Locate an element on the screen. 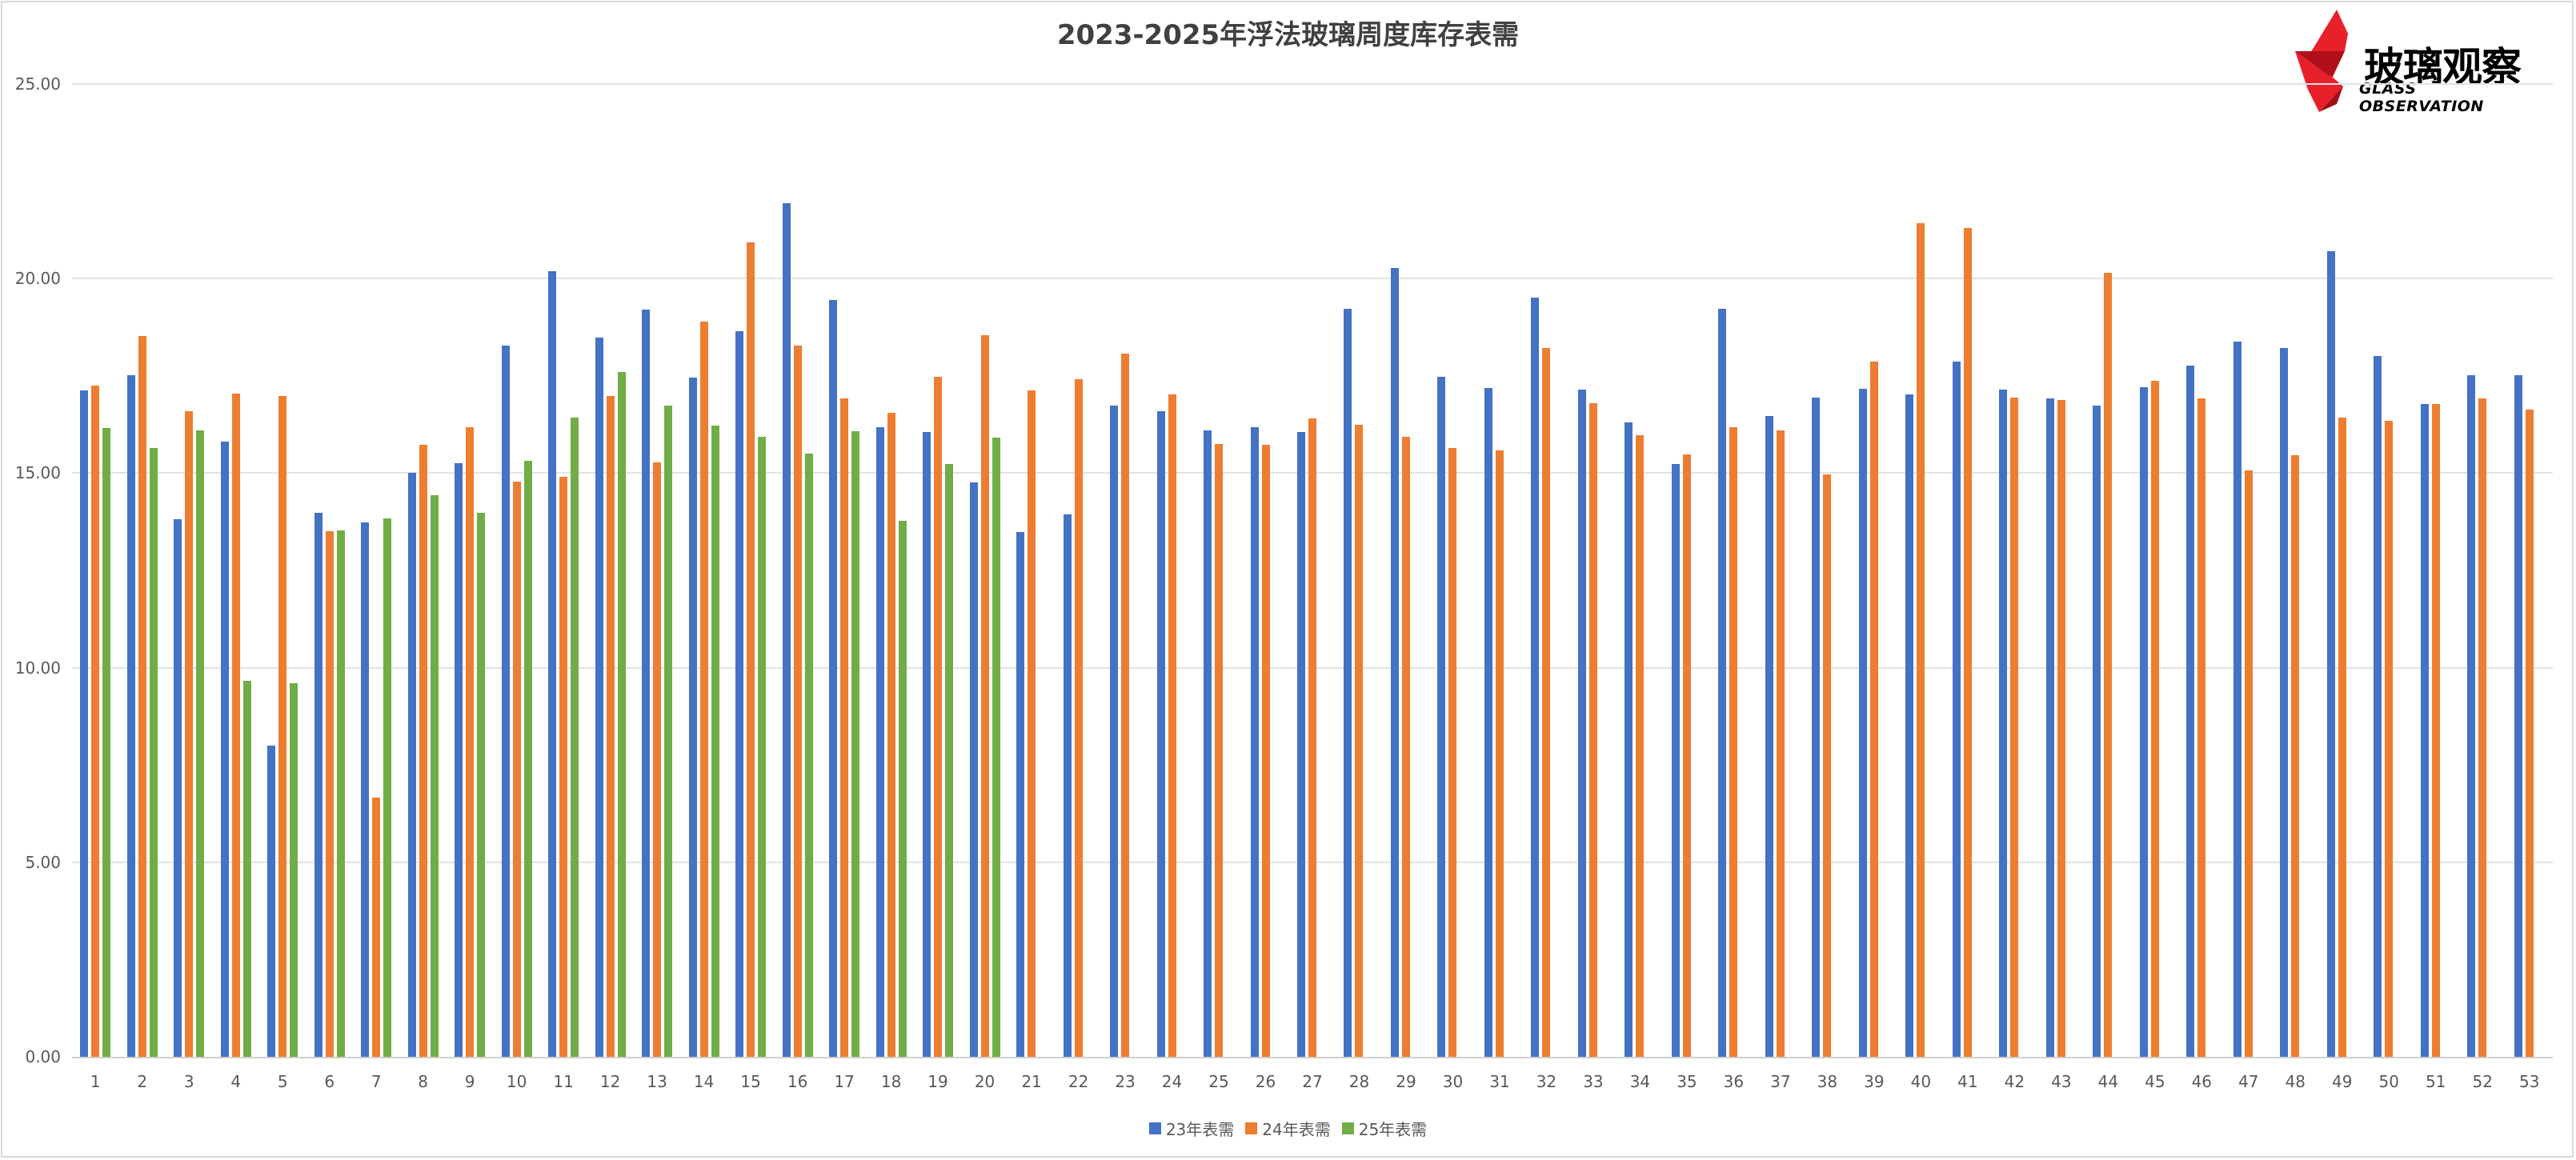 The width and height of the screenshot is (2576, 1160). bar-23年表需-w47 is located at coordinates (2237, 699).